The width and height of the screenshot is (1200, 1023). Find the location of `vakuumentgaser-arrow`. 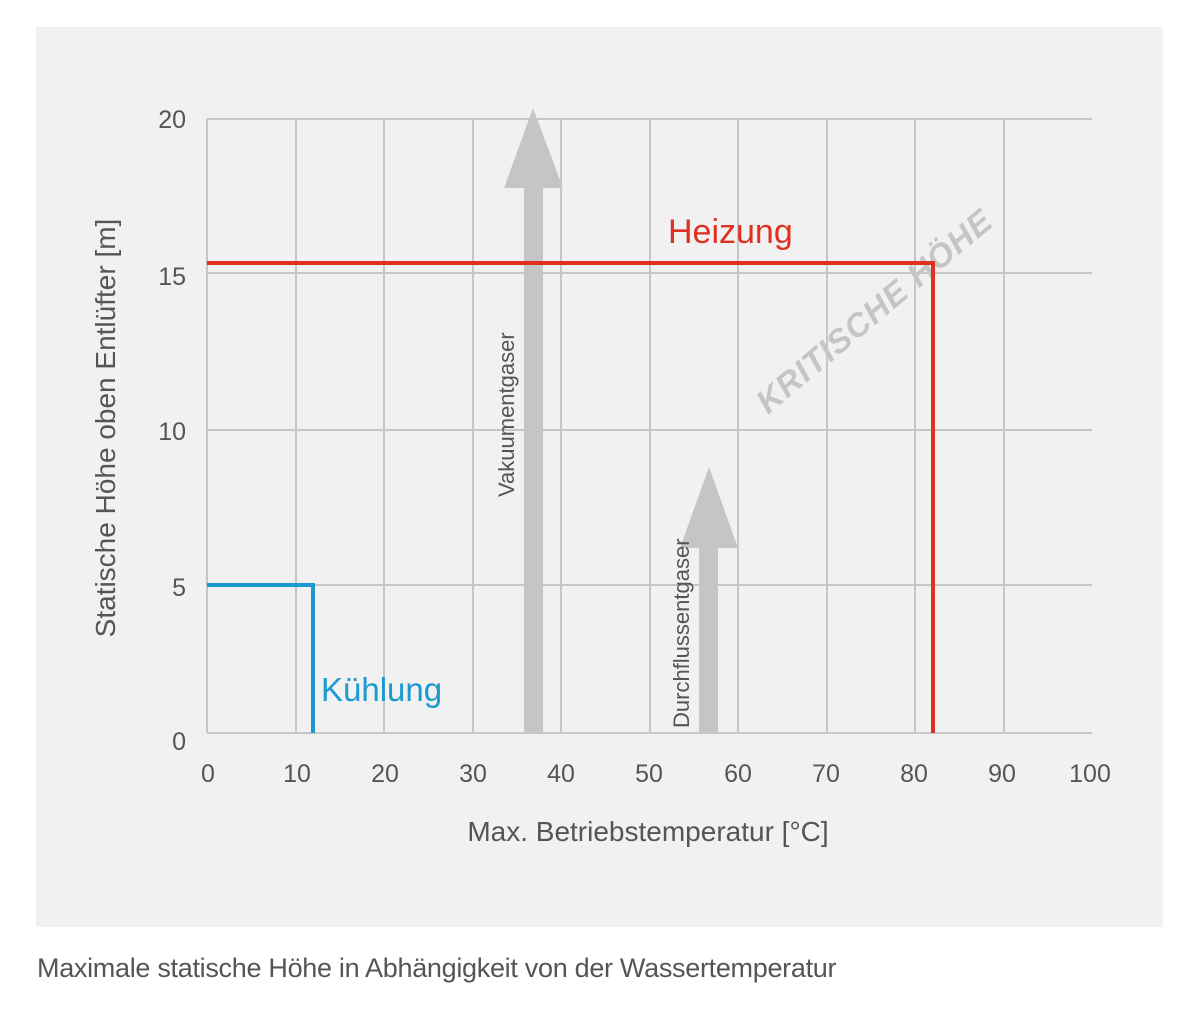

vakuumentgaser-arrow is located at coordinates (533, 420).